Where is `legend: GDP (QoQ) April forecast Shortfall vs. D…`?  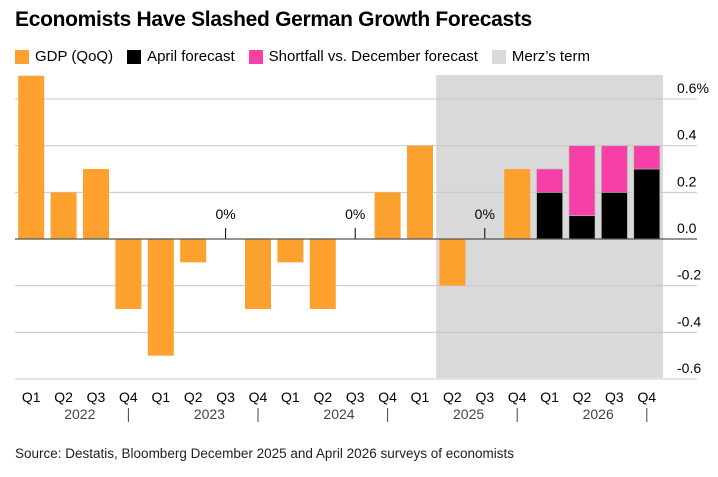 legend: GDP (QoQ) April forecast Shortfall vs. D… is located at coordinates (302, 56).